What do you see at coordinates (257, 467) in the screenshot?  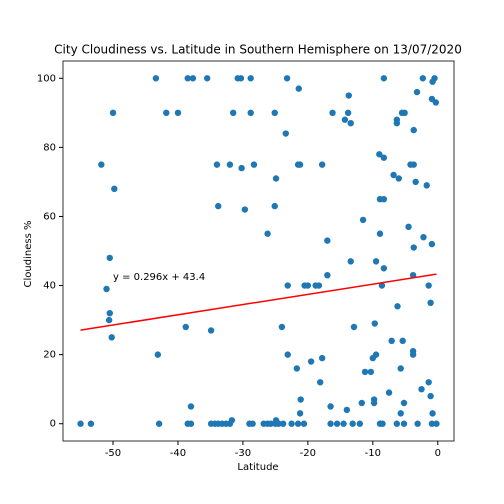 I see `x-axis-label: Latitude` at bounding box center [257, 467].